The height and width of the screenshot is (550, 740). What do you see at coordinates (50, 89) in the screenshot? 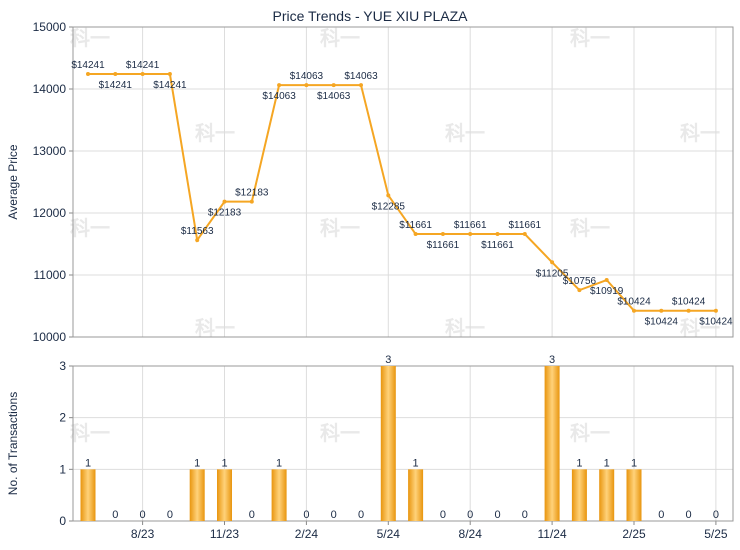
I see `price-ytick-label: 14000` at bounding box center [50, 89].